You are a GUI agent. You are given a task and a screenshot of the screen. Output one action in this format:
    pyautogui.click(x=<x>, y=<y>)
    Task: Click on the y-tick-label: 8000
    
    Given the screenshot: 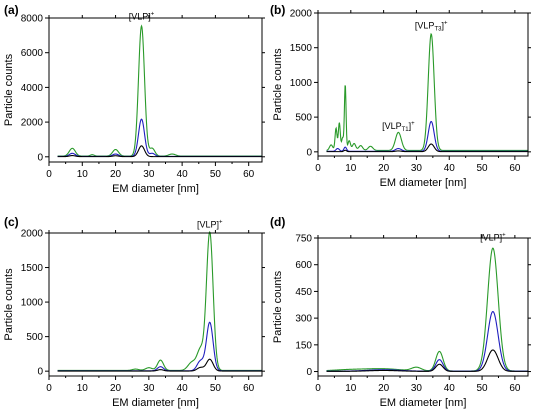 What is the action you would take?
    pyautogui.click(x=32, y=19)
    